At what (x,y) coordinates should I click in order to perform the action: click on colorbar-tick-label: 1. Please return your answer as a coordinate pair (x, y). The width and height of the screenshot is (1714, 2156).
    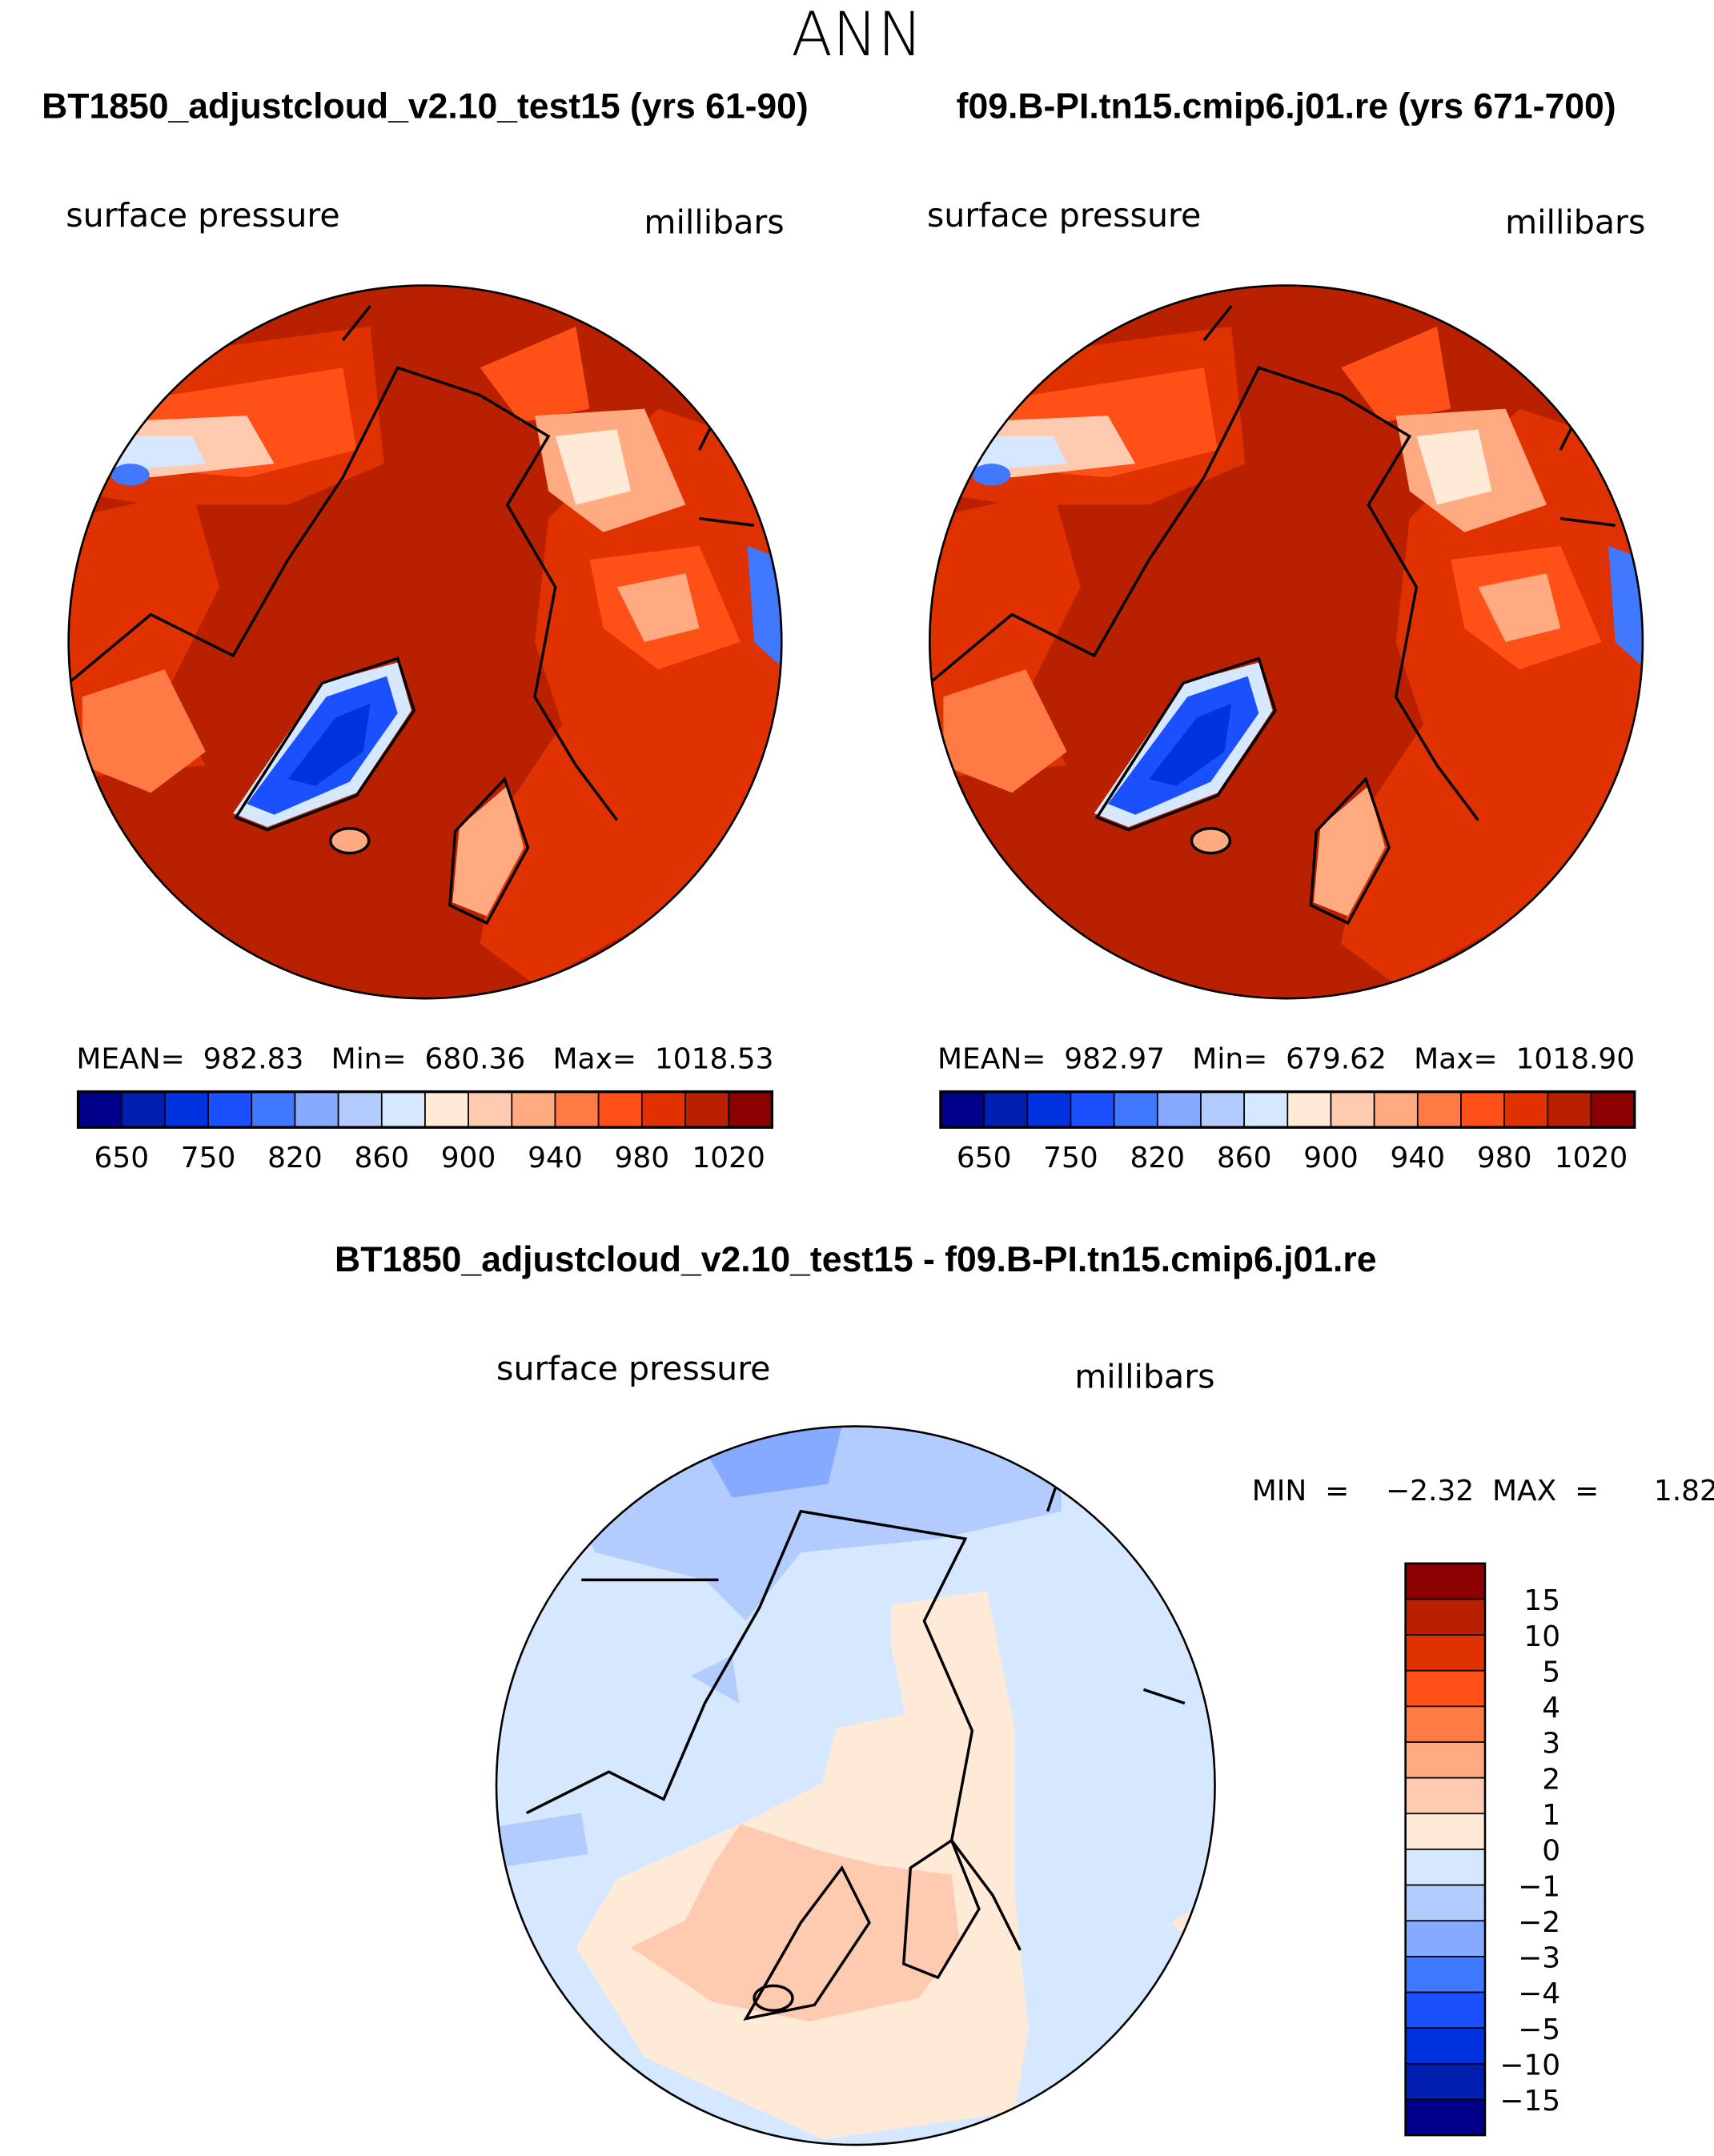
    Looking at the image, I should click on (1551, 1815).